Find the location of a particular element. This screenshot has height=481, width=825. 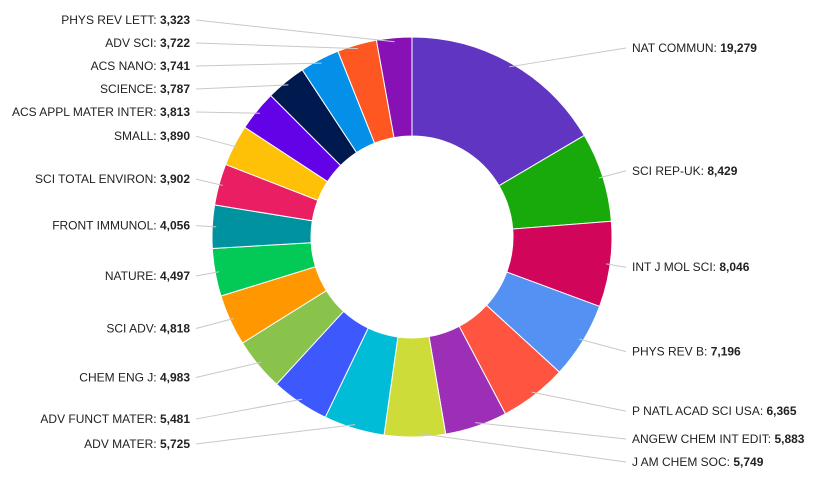

label-phys-rev-b: PHYS REV B: 7,196 is located at coordinates (686, 352).